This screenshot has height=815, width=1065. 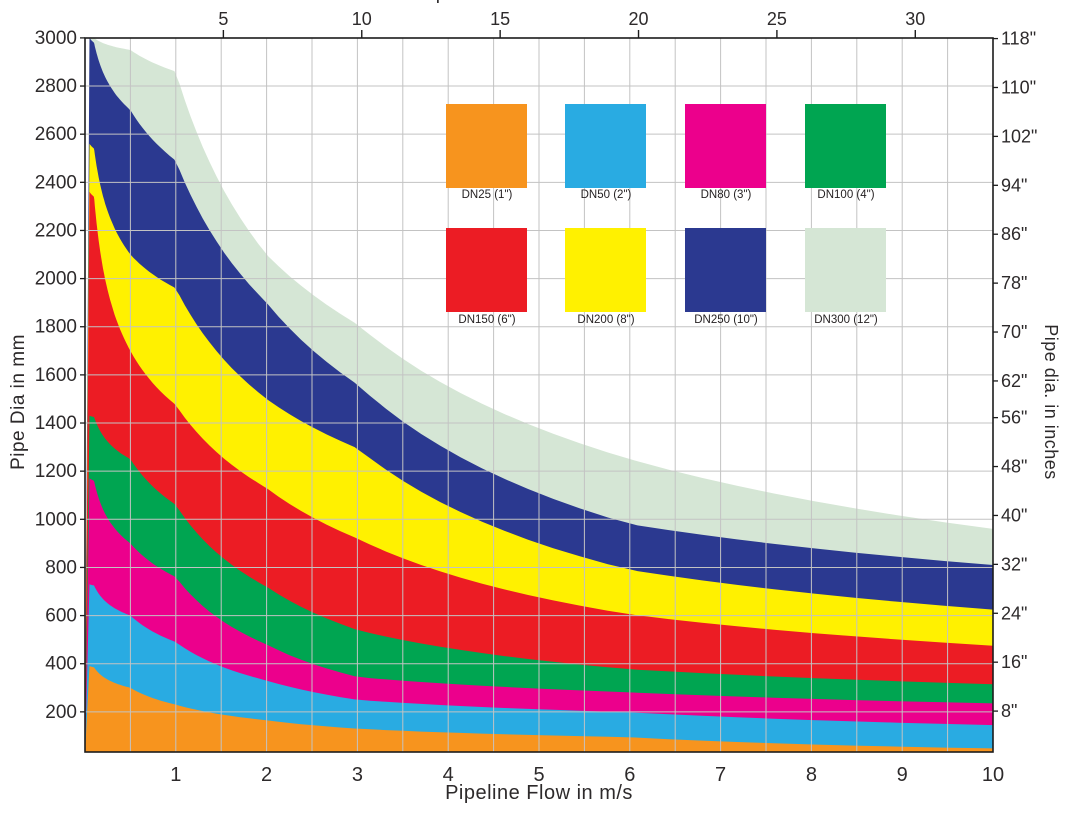 What do you see at coordinates (726, 195) in the screenshot?
I see `dn80-label: DN80 (3")` at bounding box center [726, 195].